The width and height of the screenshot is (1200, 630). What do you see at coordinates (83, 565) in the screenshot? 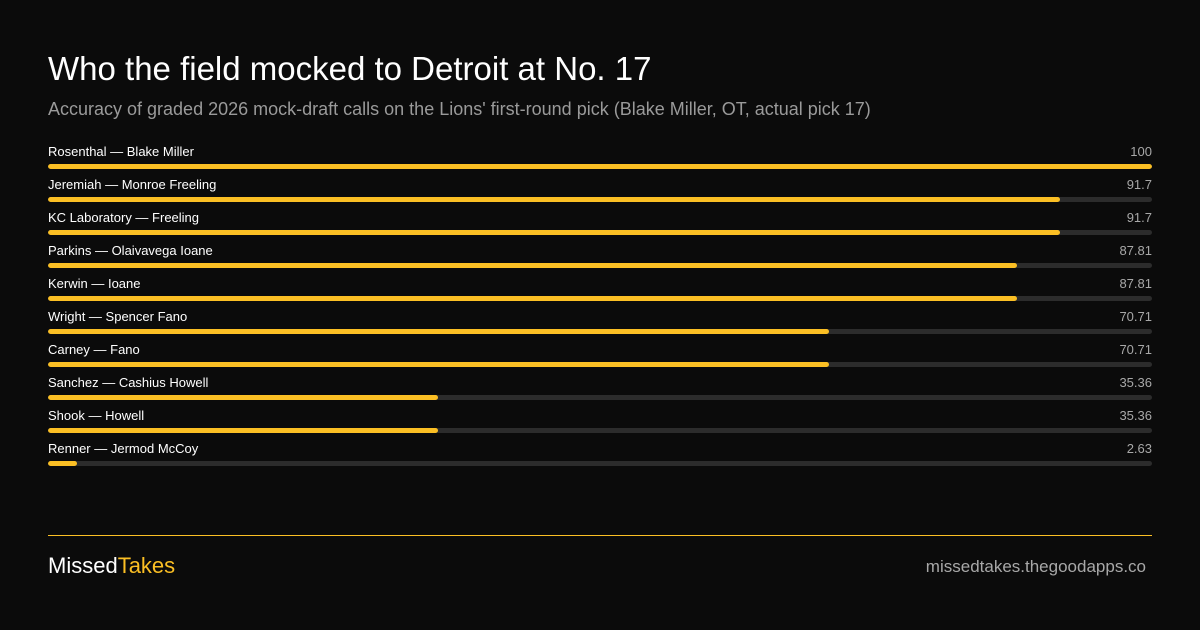
I see `brand-name-part1: Missed` at bounding box center [83, 565].